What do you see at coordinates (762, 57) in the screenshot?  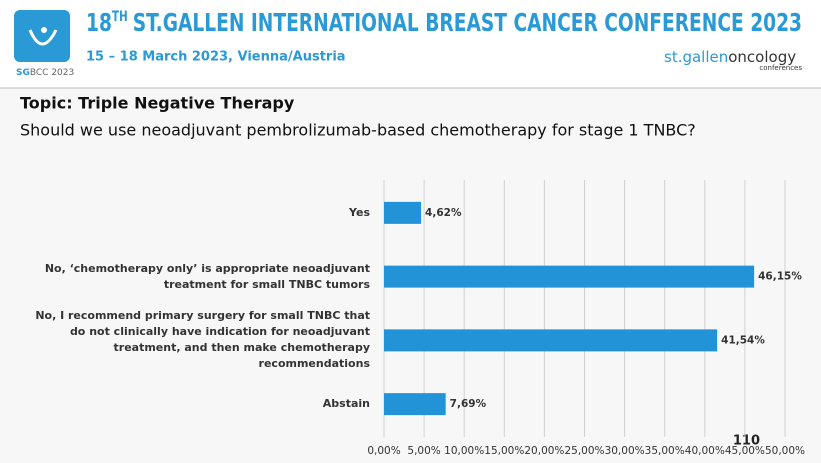 I see `logo-right-b: oncology` at bounding box center [762, 57].